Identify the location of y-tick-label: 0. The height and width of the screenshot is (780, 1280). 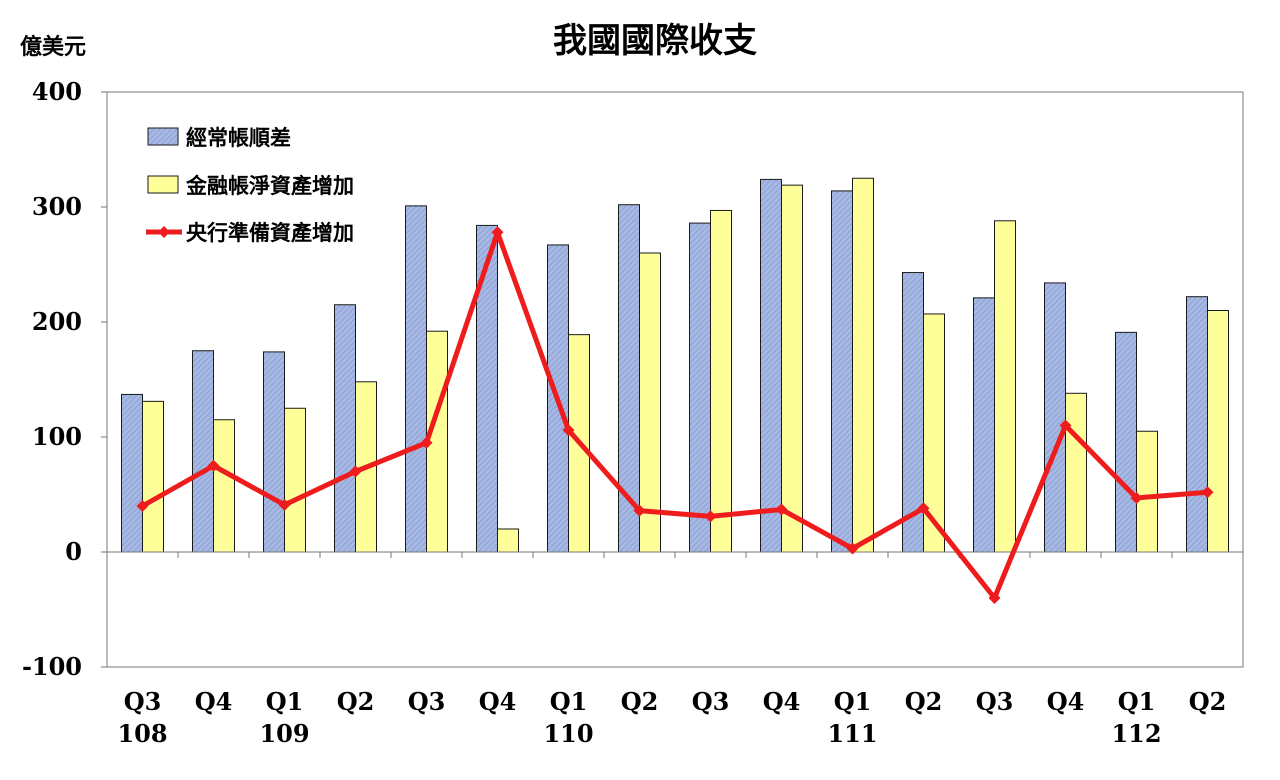
(73, 551).